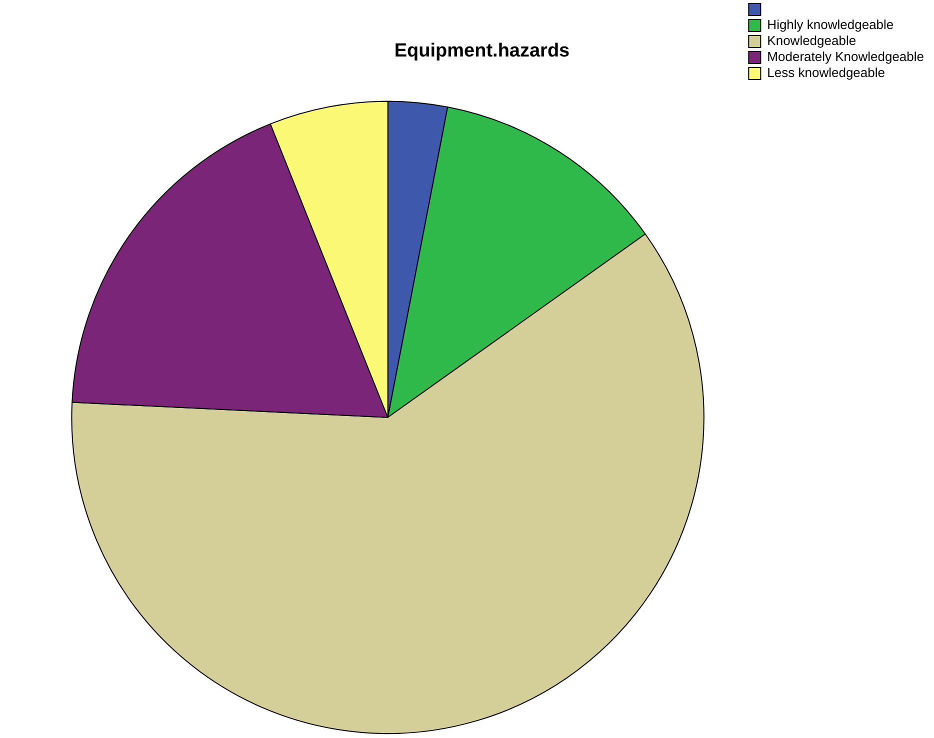 This screenshot has width=934, height=738. What do you see at coordinates (845, 56) in the screenshot?
I see `legend-label: Moderately Knowledgeable` at bounding box center [845, 56].